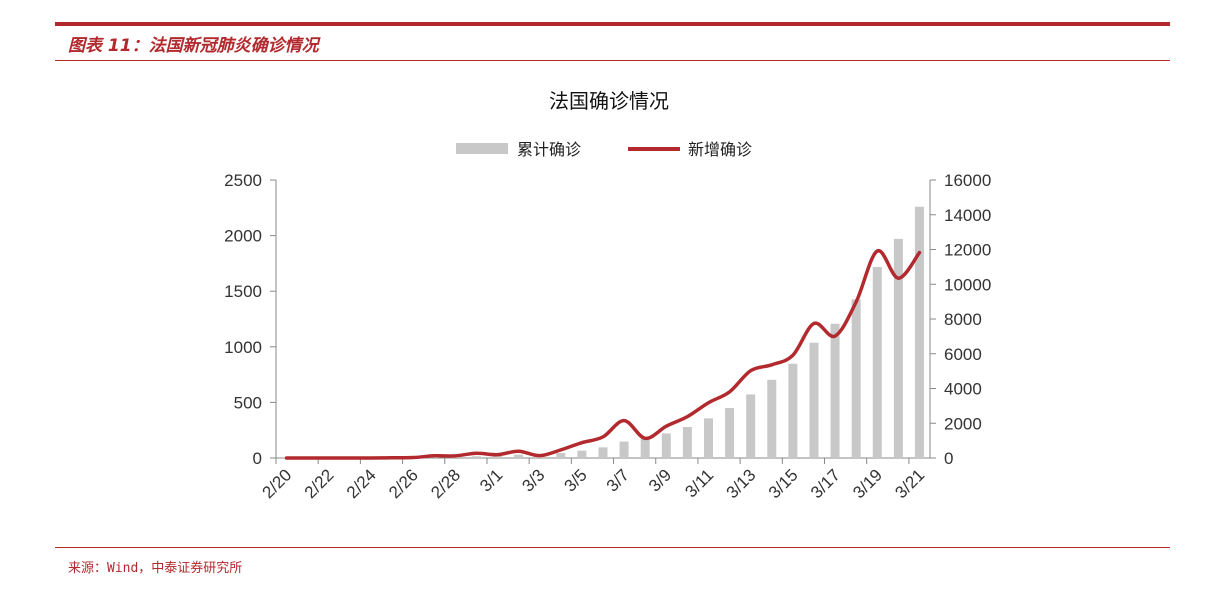 Image resolution: width=1218 pixels, height=598 pixels. What do you see at coordinates (248, 402) in the screenshot?
I see `left-axis-tick-label: 500` at bounding box center [248, 402].